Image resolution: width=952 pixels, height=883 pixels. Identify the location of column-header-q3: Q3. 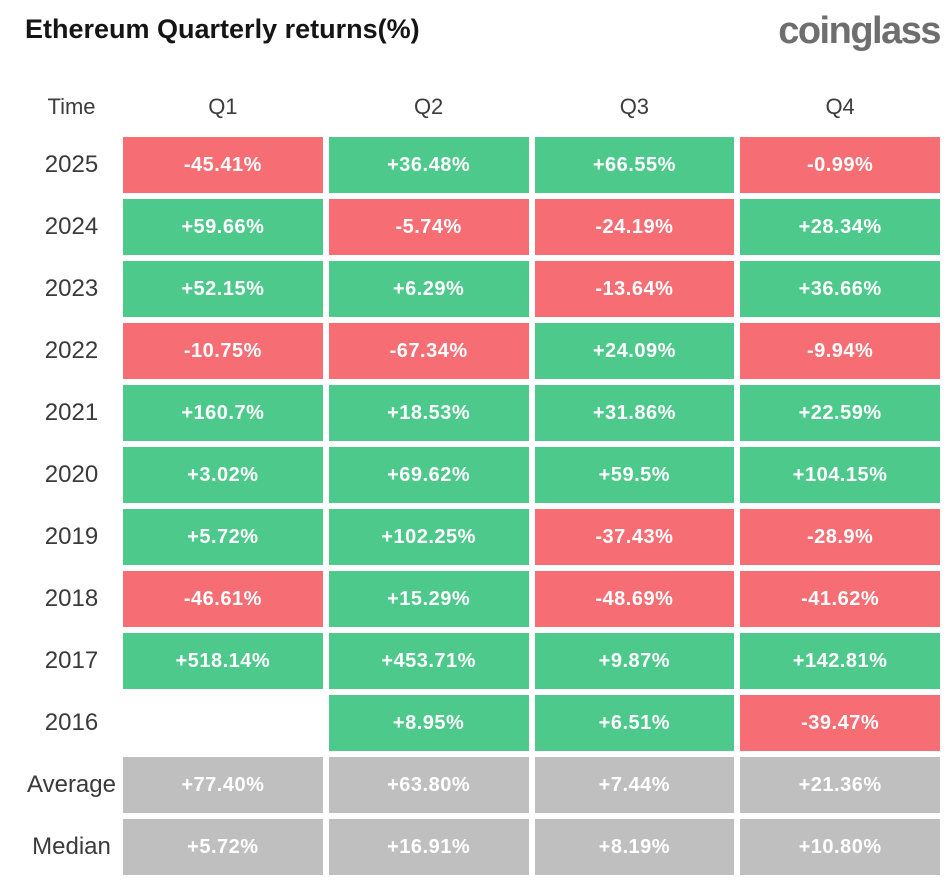
(634, 106).